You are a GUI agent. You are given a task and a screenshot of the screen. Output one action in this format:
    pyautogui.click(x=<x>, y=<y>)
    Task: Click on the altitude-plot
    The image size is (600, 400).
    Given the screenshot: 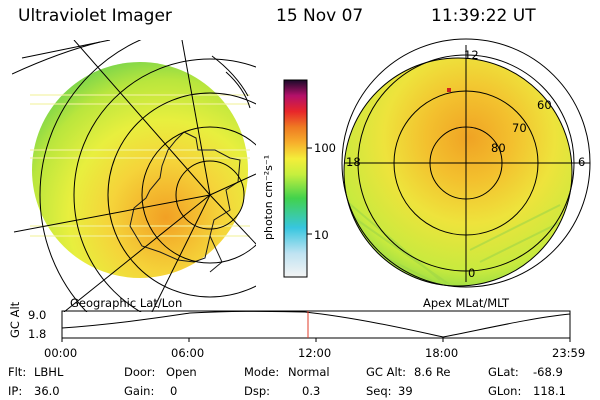 What is the action you would take?
    pyautogui.click(x=316, y=326)
    